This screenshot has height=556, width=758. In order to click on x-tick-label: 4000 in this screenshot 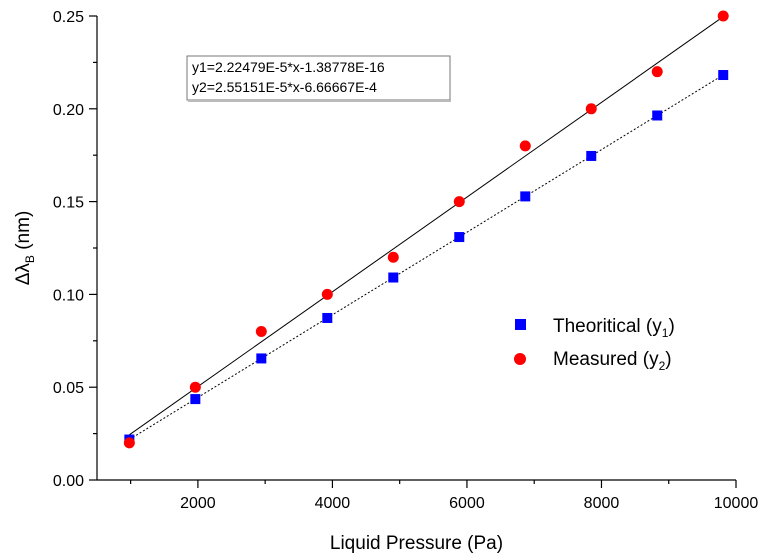, I will do `click(333, 503)`.